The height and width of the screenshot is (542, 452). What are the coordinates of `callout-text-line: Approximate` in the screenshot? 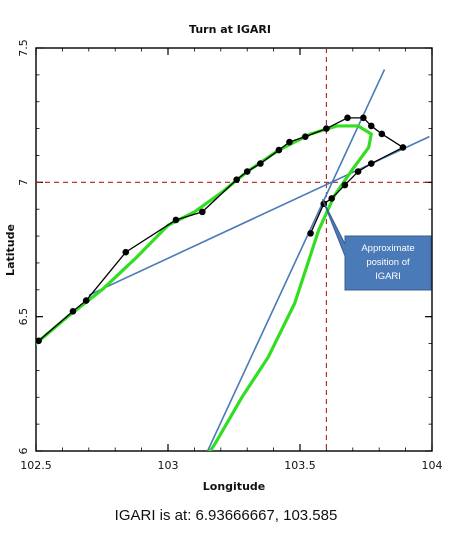 It's located at (387, 248).